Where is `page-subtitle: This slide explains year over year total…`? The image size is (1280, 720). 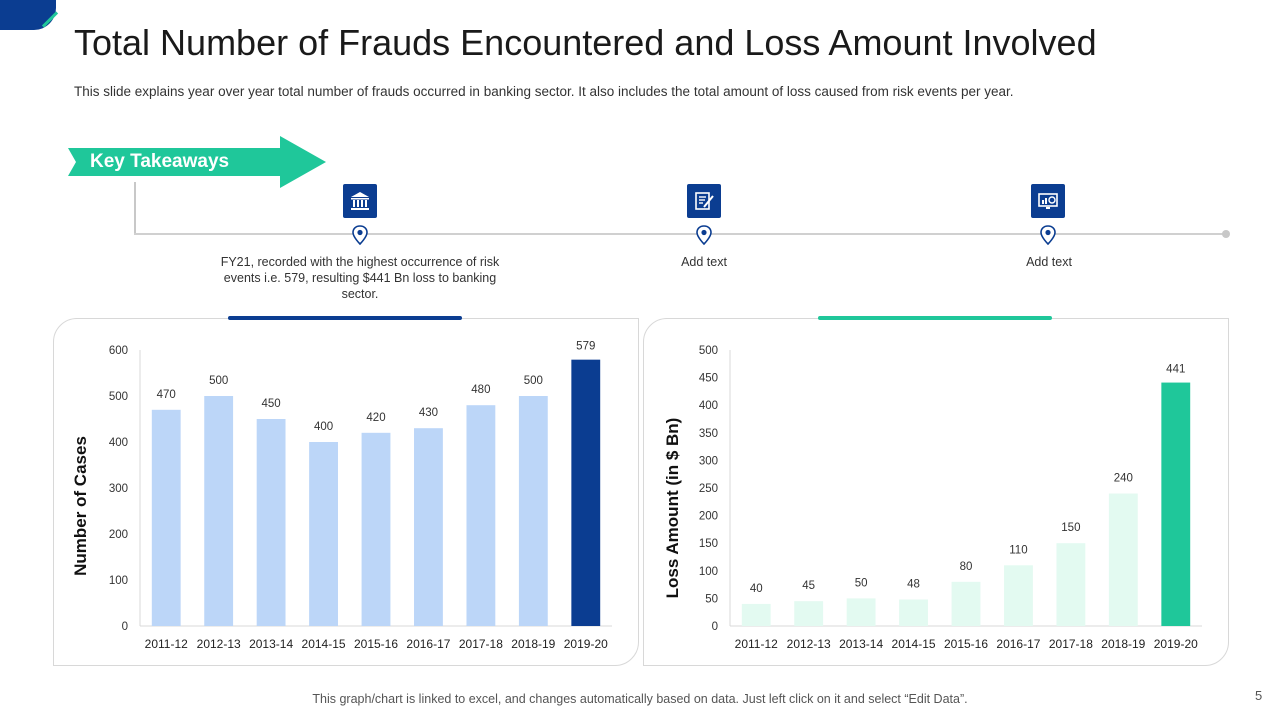
page-subtitle: This slide explains year over year total… is located at coordinates (544, 91).